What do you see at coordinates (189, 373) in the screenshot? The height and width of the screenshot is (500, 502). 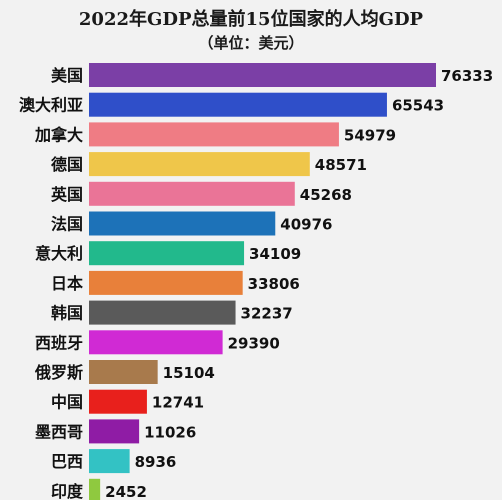 I see `value-label: 15104` at bounding box center [189, 373].